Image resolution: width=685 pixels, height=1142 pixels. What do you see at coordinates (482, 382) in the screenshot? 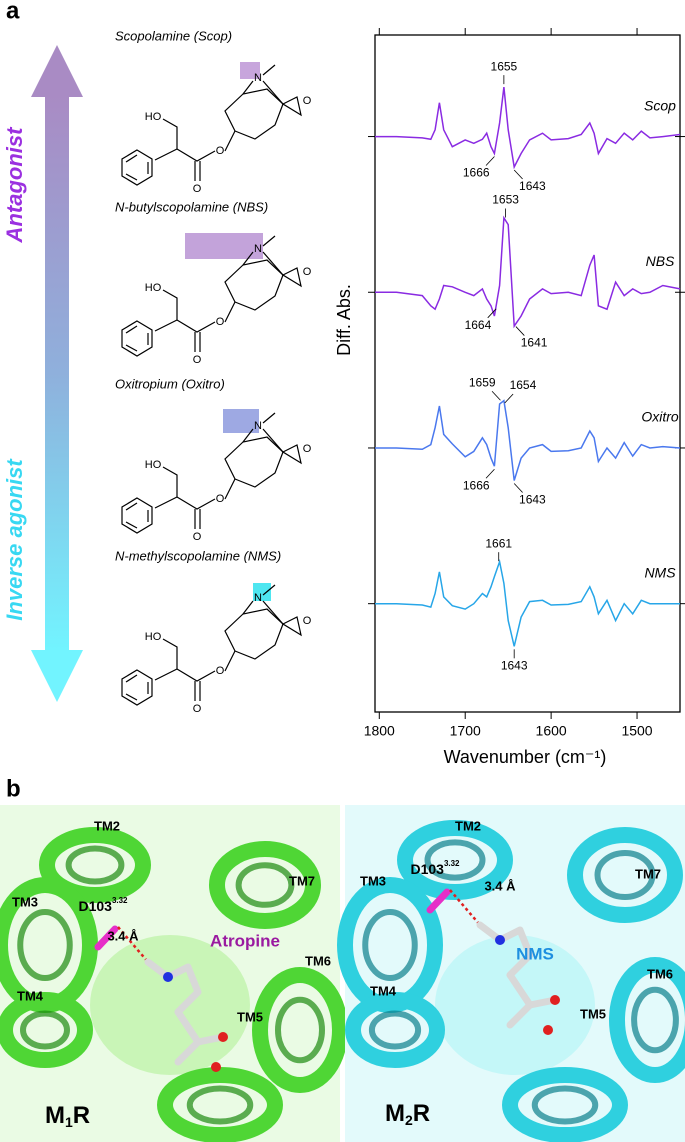
I see `peak-label: 1659` at bounding box center [482, 382].